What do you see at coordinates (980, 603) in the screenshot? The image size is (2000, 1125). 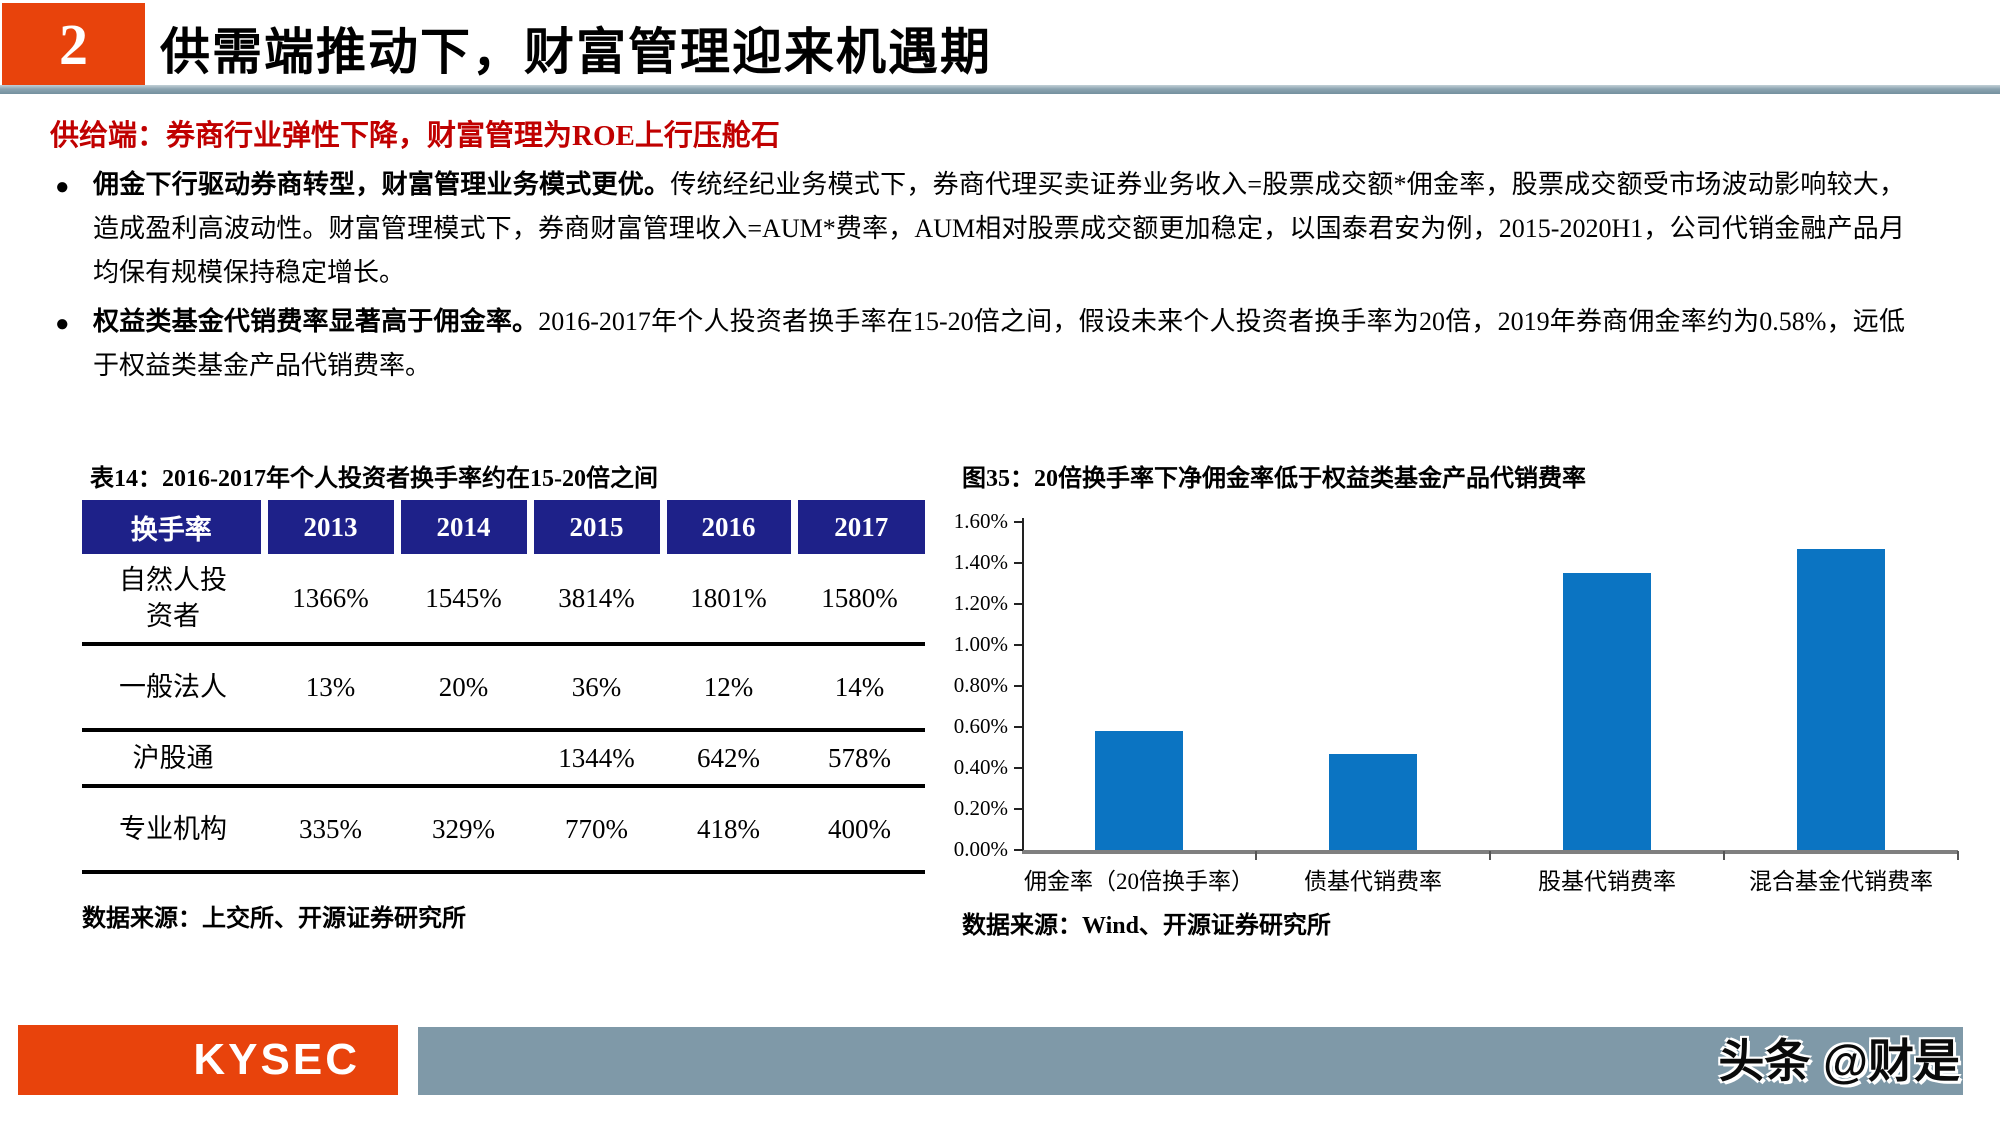 I see `y-axis-label: 1.20%` at bounding box center [980, 603].